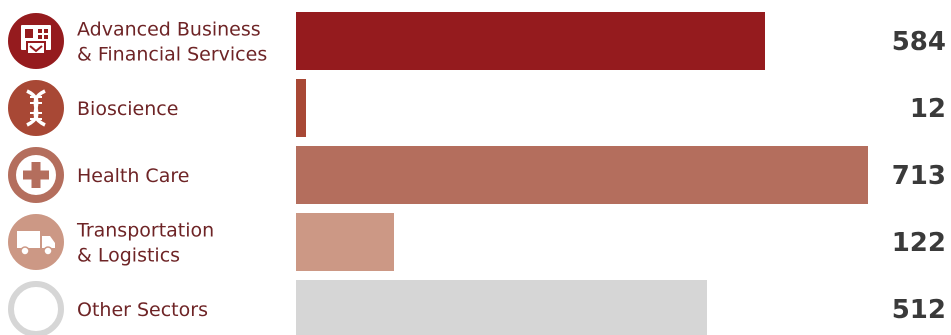 Image resolution: width=951 pixels, height=335 pixels. Describe the element at coordinates (36, 242) in the screenshot. I see `truck-icon` at that location.